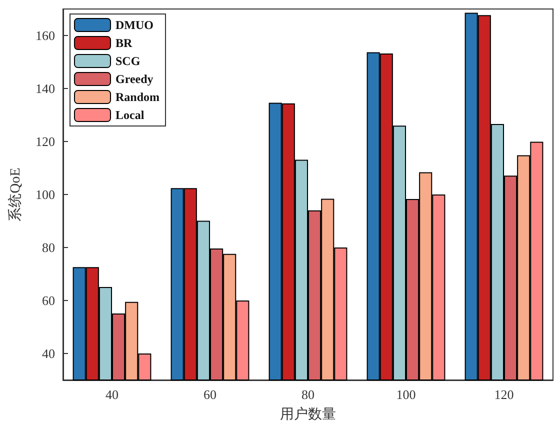 The width and height of the screenshot is (555, 428). What do you see at coordinates (130, 115) in the screenshot?
I see `legend-label: Local` at bounding box center [130, 115].